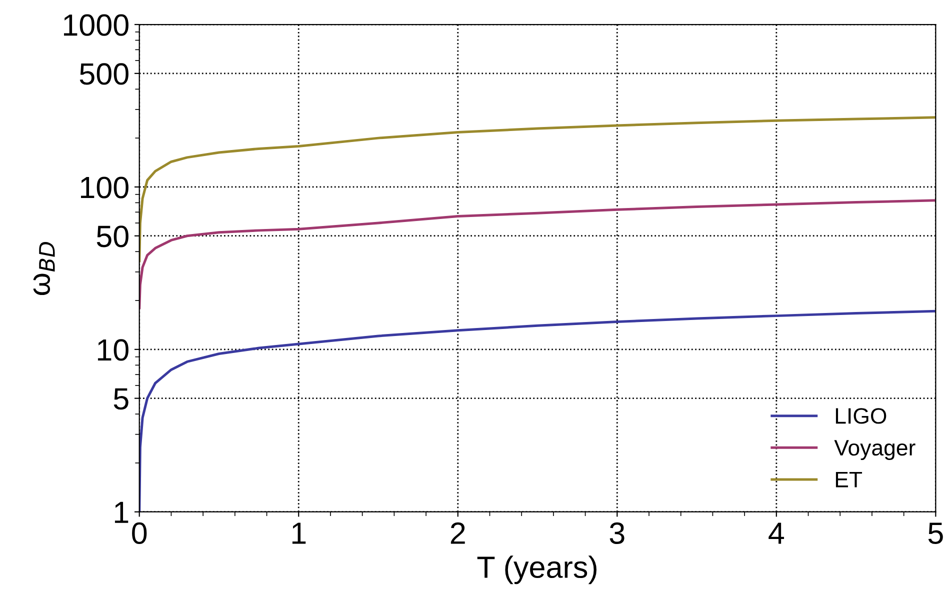 The image size is (948, 613). What do you see at coordinates (139, 533) in the screenshot?
I see `x-tick-label: 0` at bounding box center [139, 533].